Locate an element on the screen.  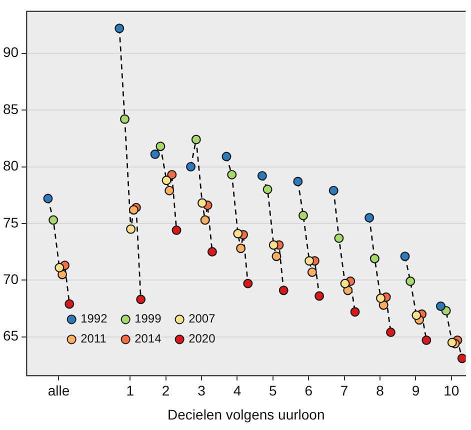
legend-label: 2011 is located at coordinates (93, 339).